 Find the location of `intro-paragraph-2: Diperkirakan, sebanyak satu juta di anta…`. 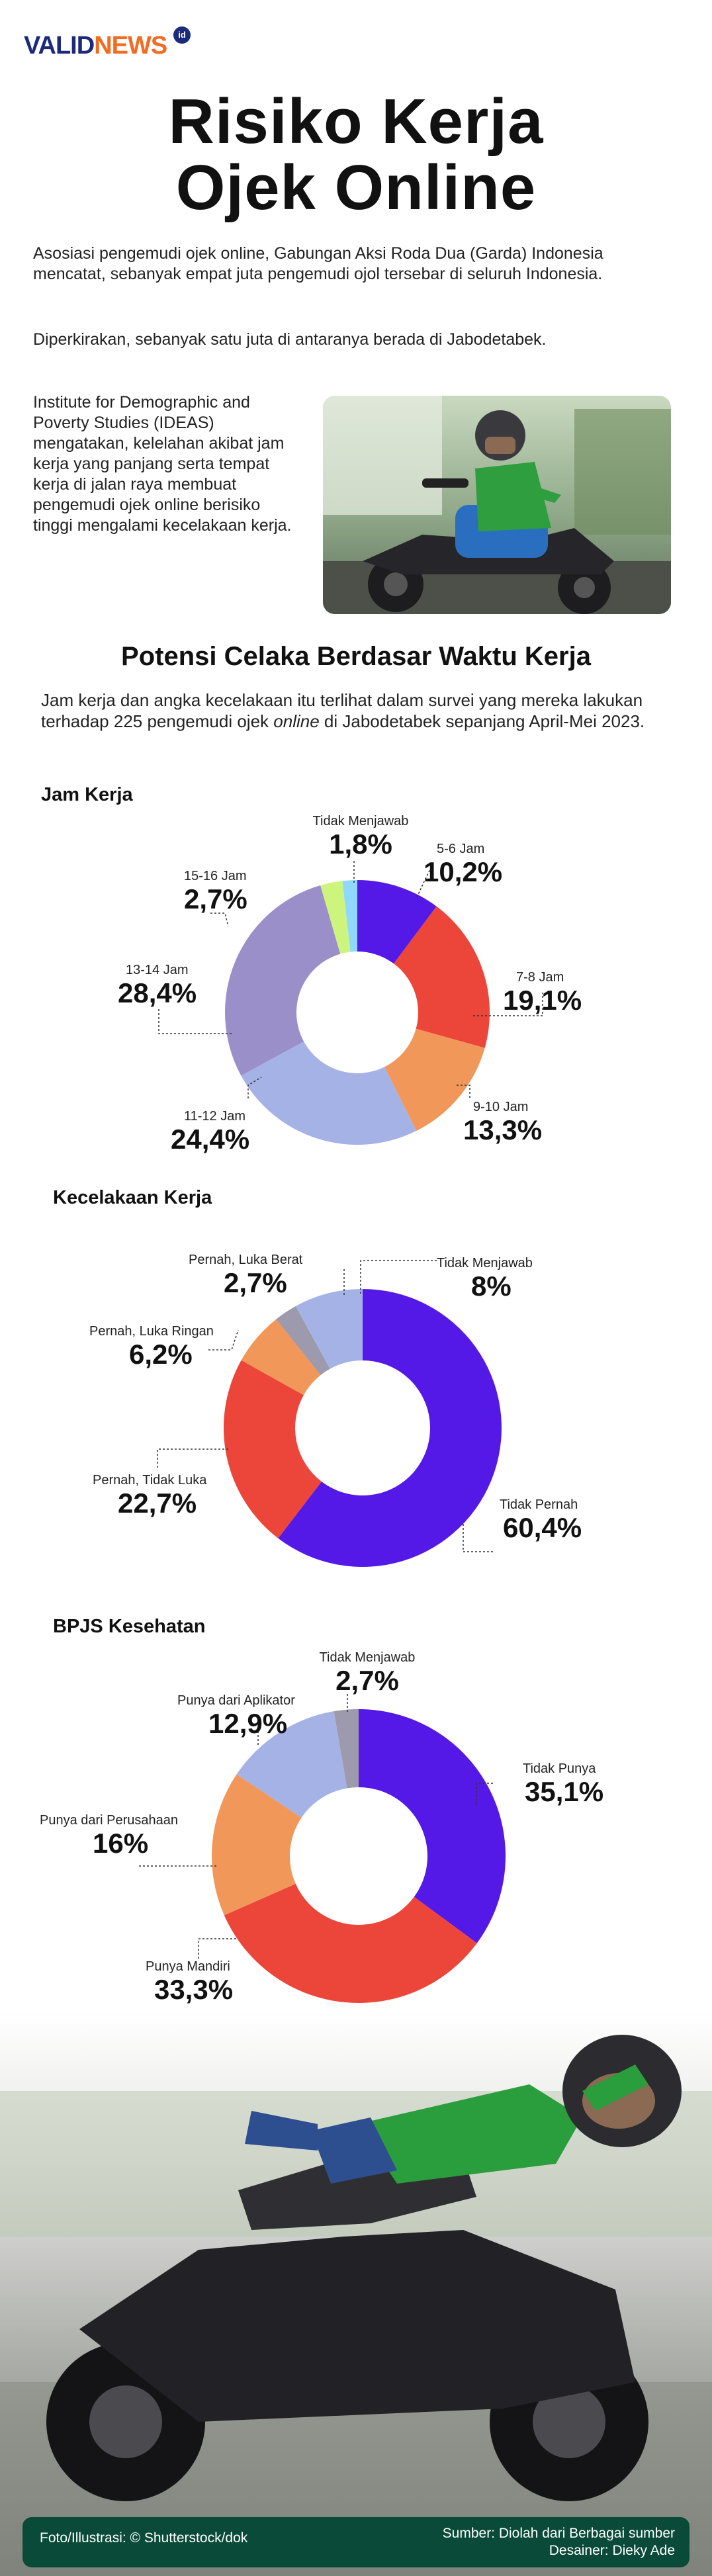

intro-paragraph-2: Diperkirakan, sebanyak satu juta di anta… is located at coordinates (290, 339).